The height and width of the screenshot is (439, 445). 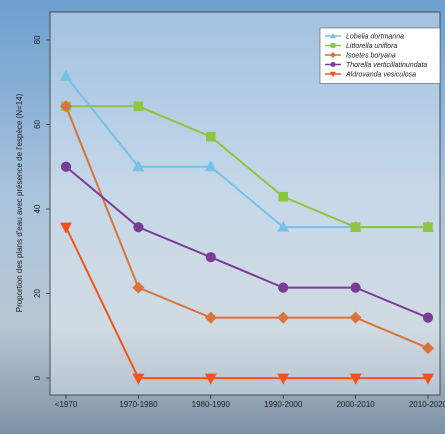 I want to click on x-tick-label: 2000-2010, so click(x=355, y=404).